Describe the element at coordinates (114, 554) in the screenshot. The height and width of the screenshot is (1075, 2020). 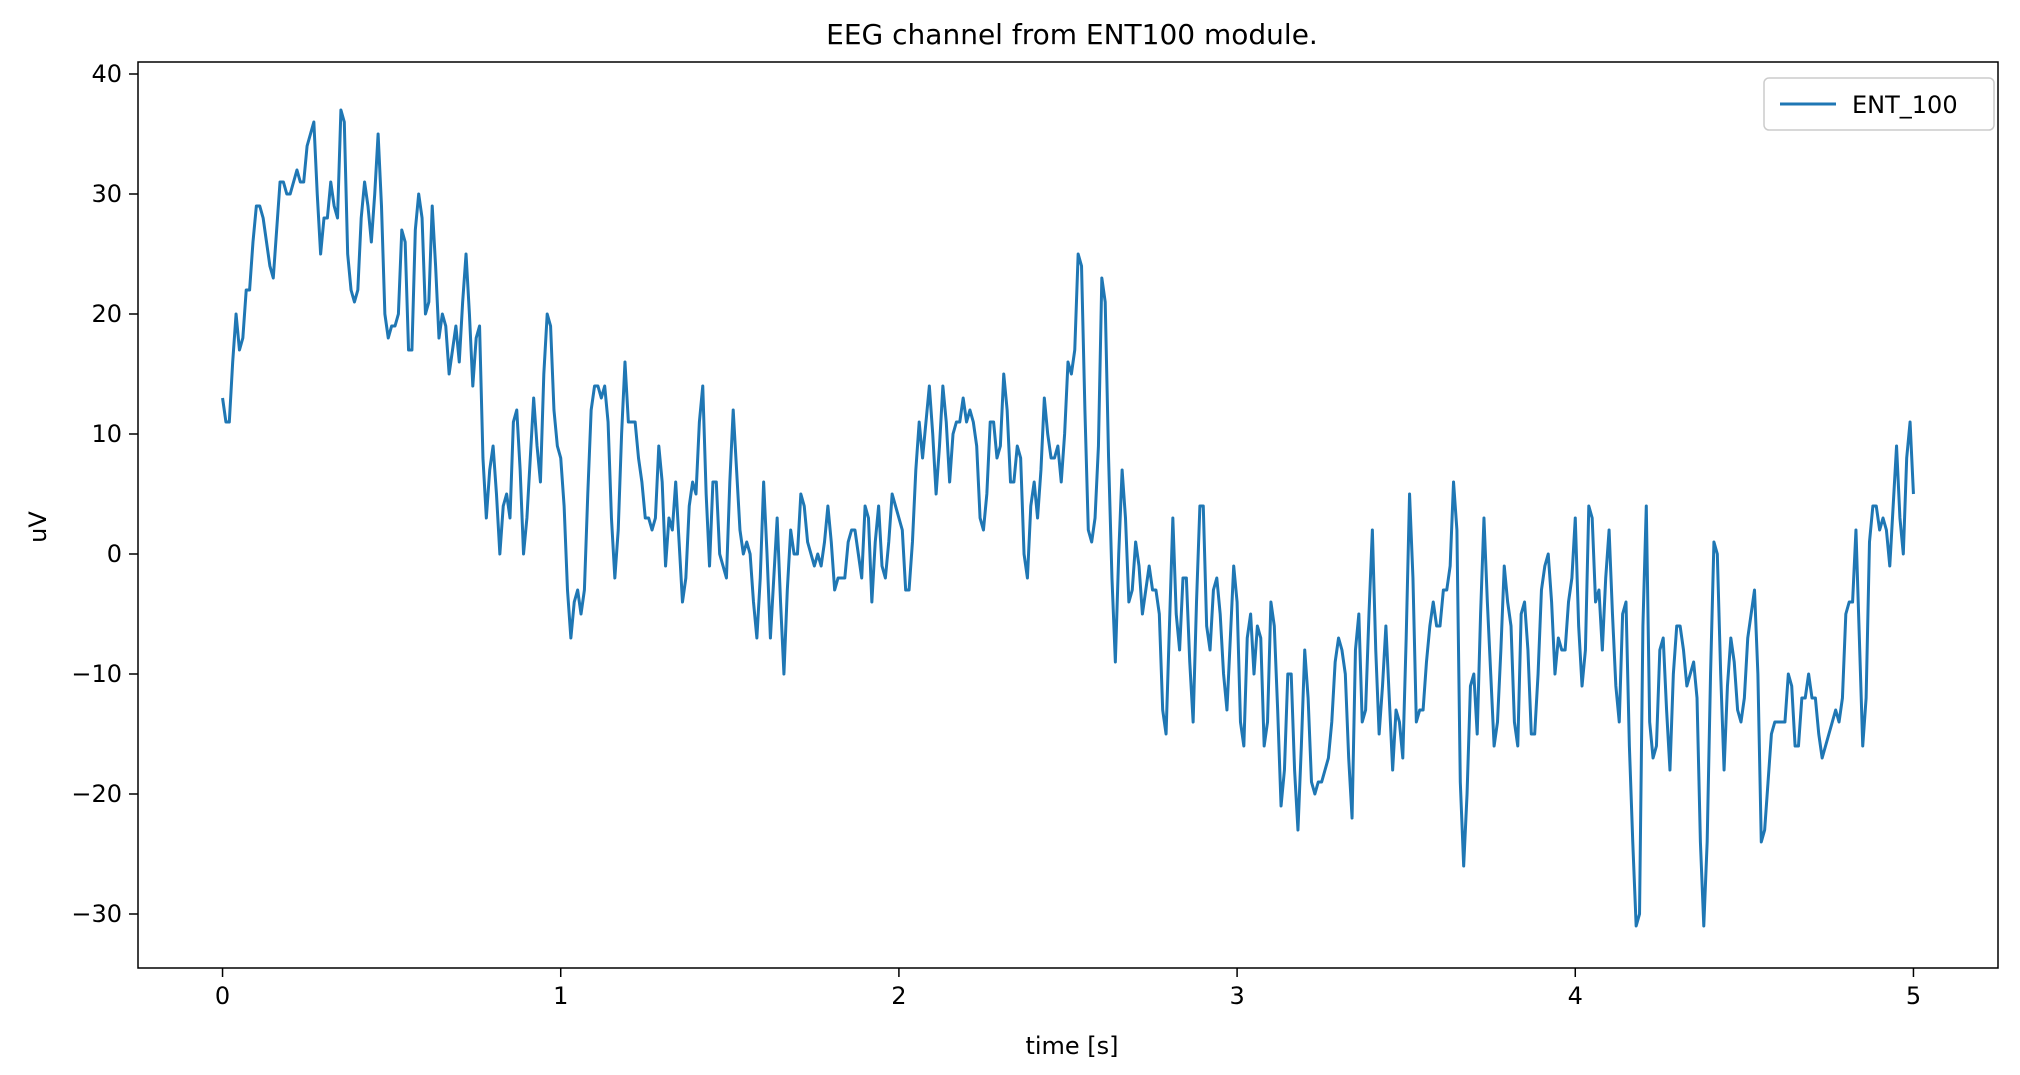
I see `y-tick-label: 0` at that location.